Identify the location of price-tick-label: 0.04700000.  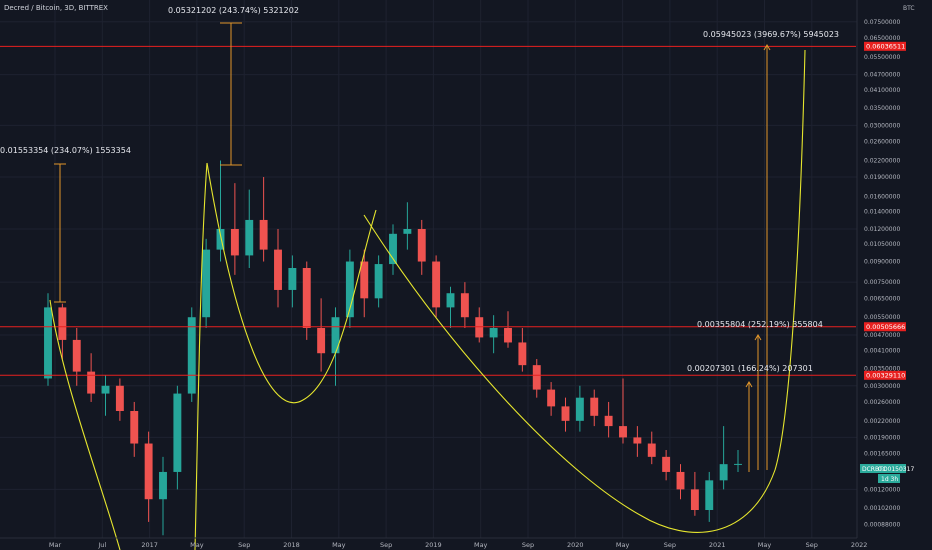
(882, 75).